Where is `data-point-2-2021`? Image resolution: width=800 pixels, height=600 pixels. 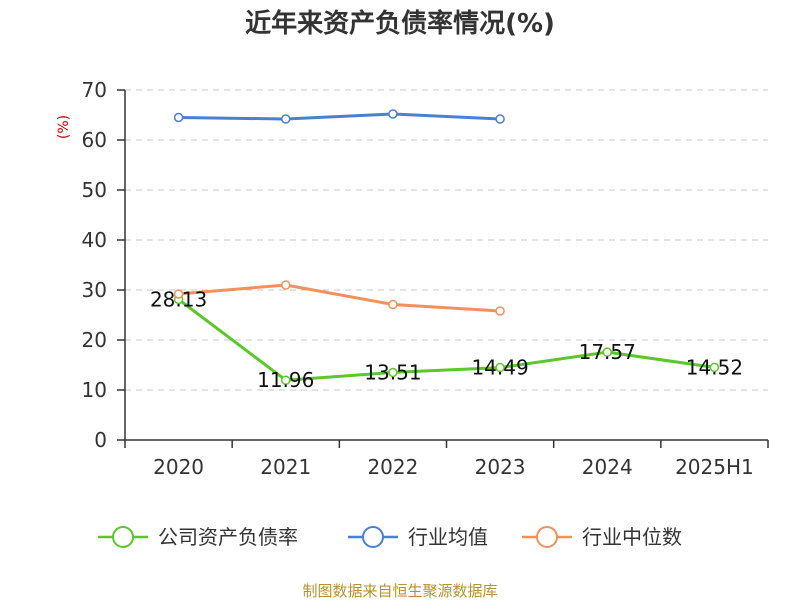
data-point-2-2021 is located at coordinates (286, 285).